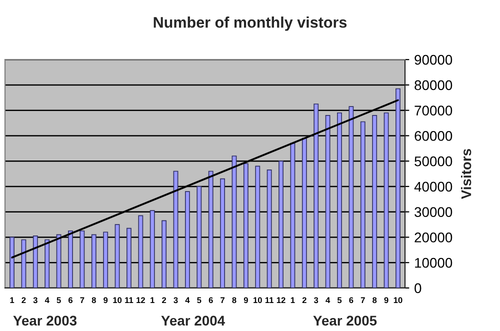 The width and height of the screenshot is (500, 331). Describe the element at coordinates (193, 321) in the screenshot. I see `text: Year 2004` at that location.